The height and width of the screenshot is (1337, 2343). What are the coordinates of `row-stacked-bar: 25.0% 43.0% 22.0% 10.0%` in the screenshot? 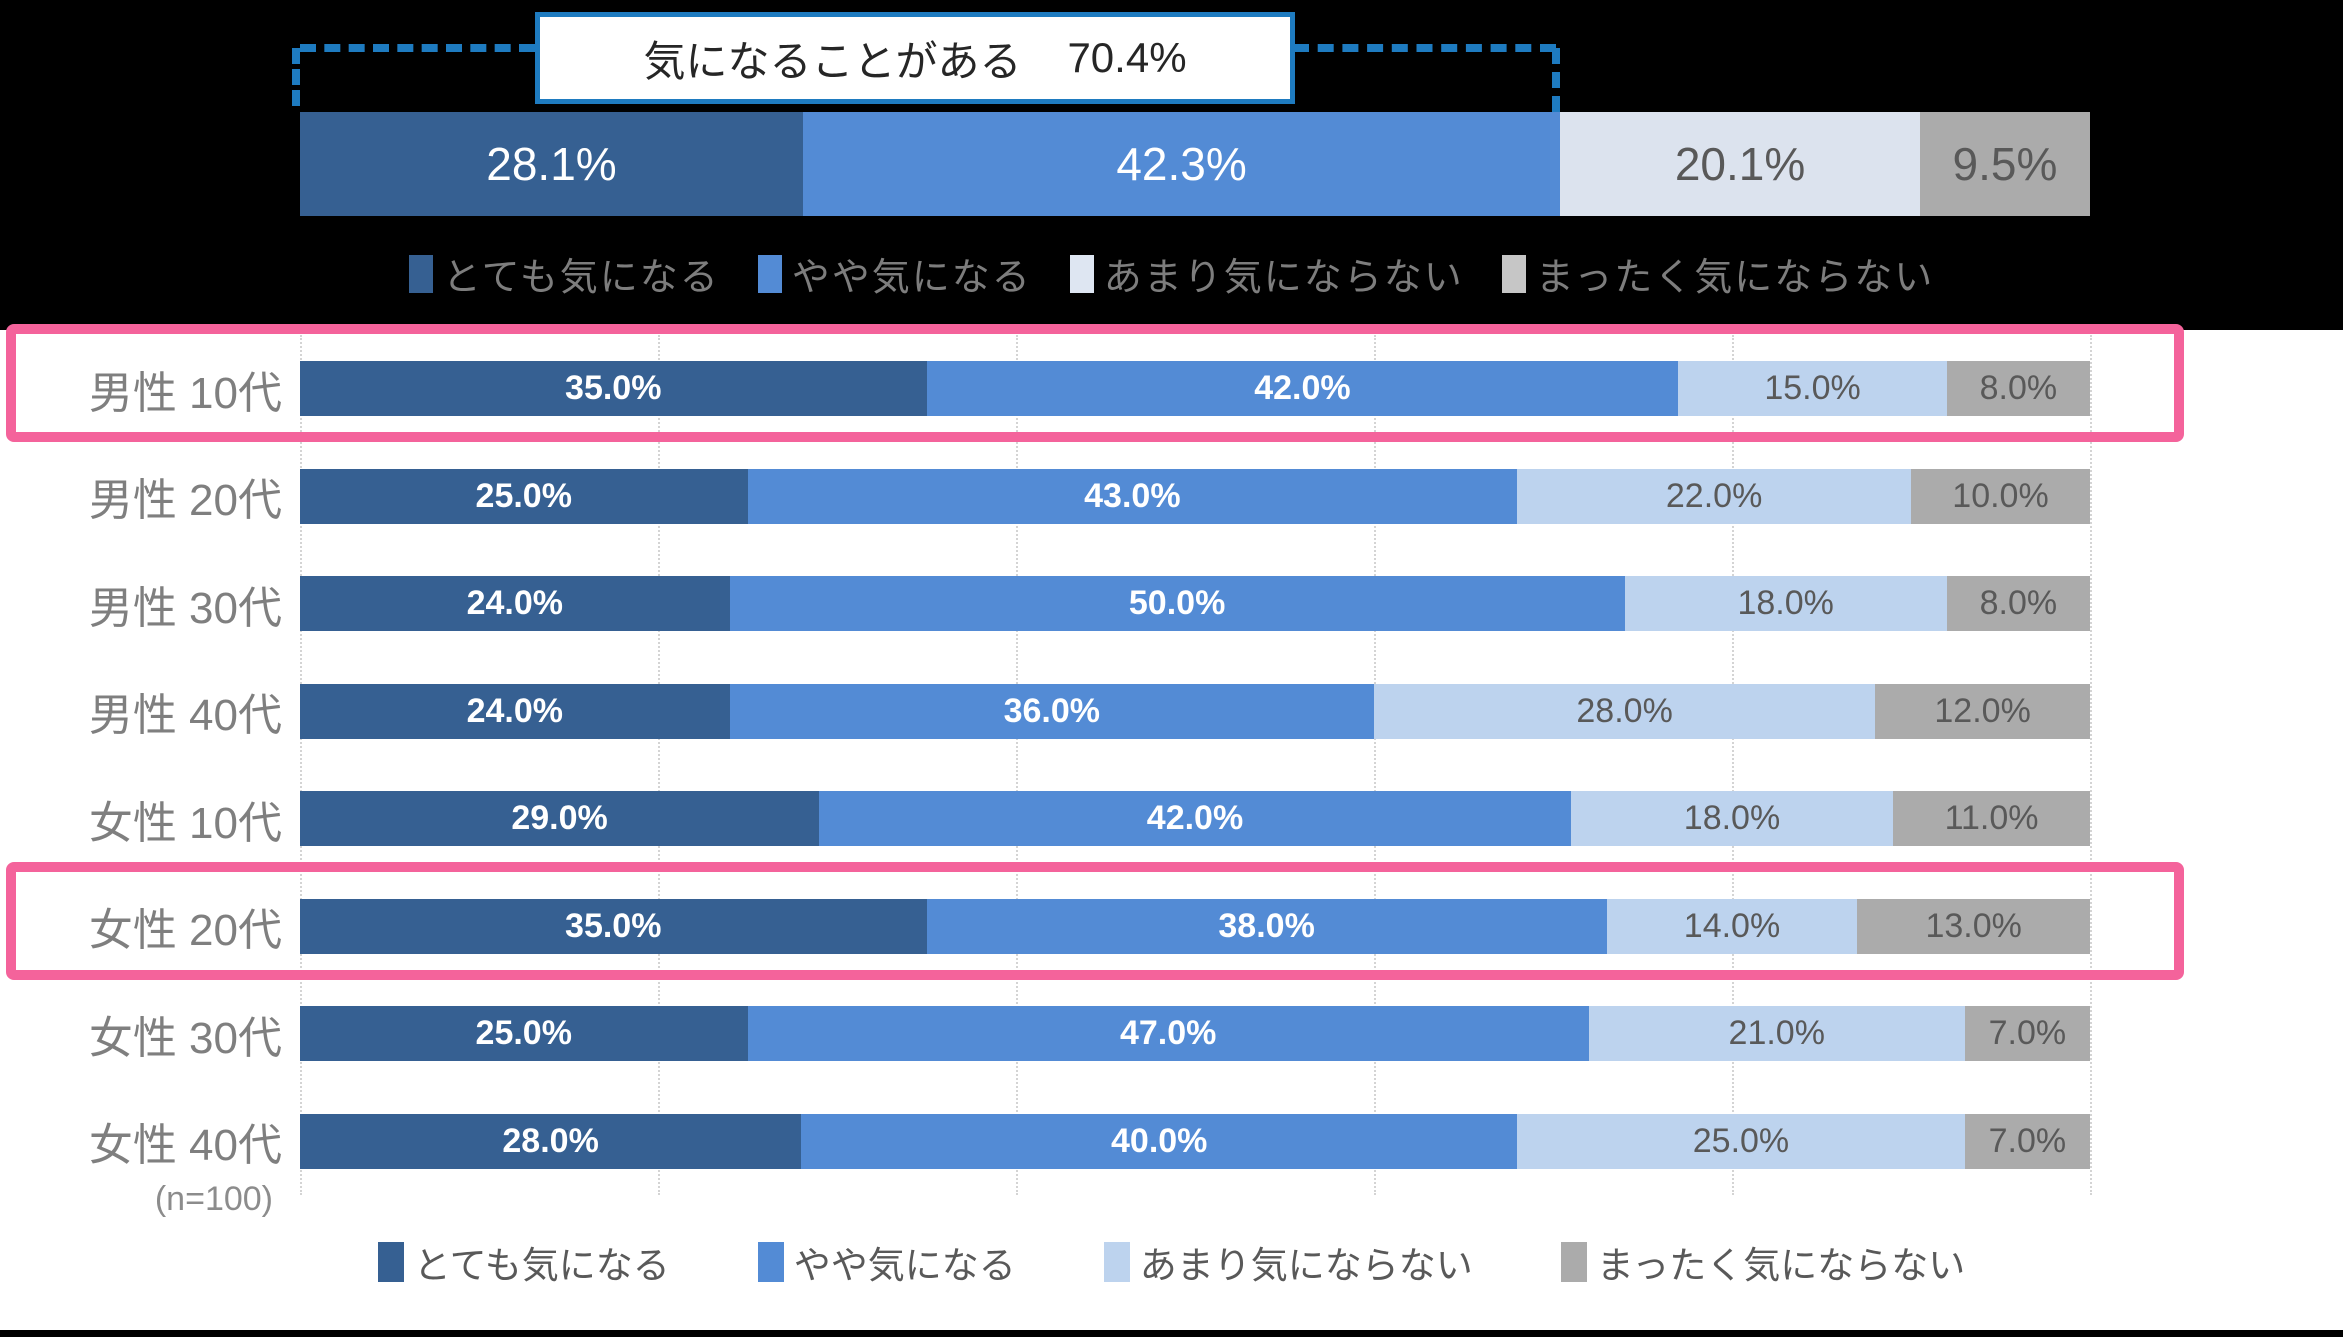 It's located at (1195, 496).